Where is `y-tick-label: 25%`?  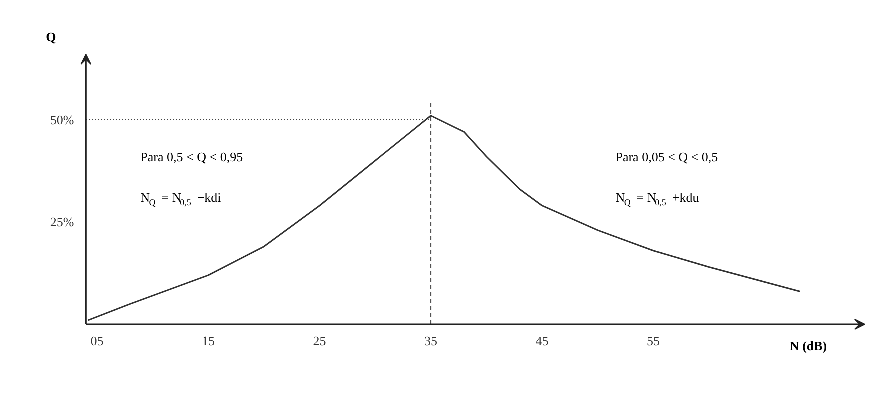
y-tick-label: 25% is located at coordinates (62, 222).